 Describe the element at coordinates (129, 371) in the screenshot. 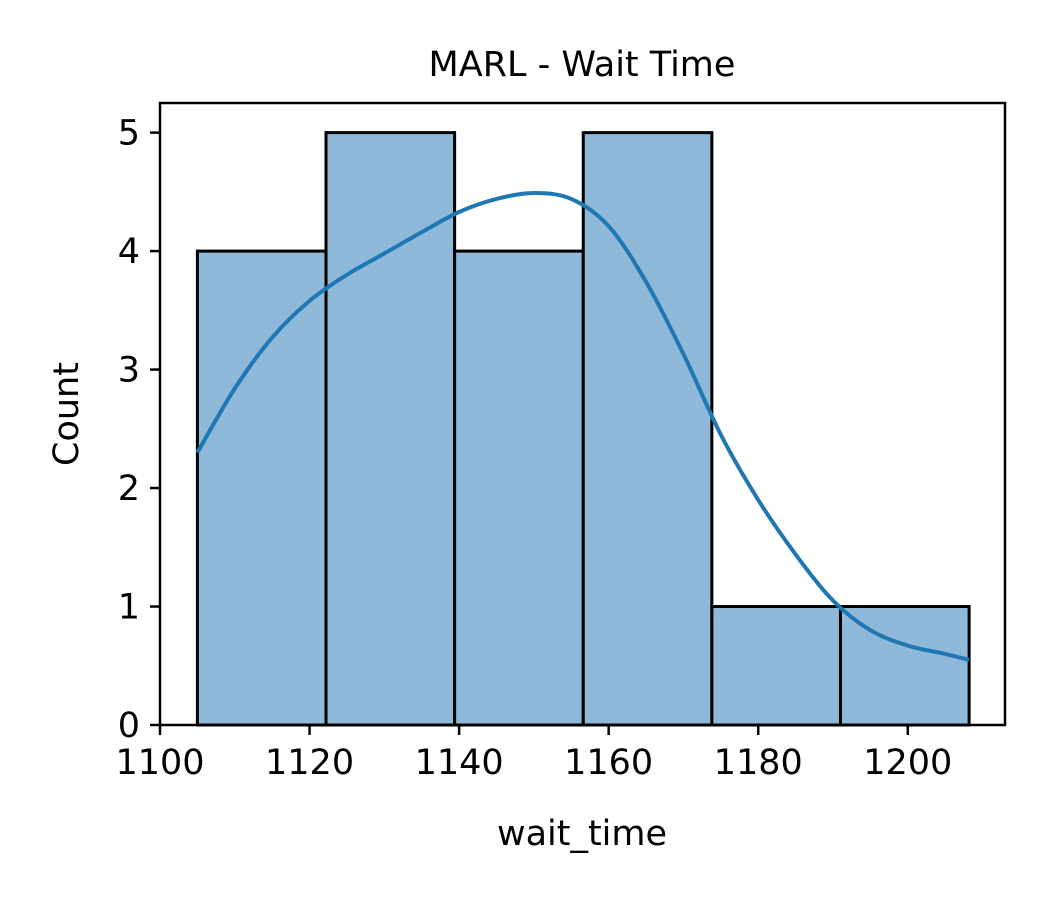

I see `y-tick-label: 3` at that location.